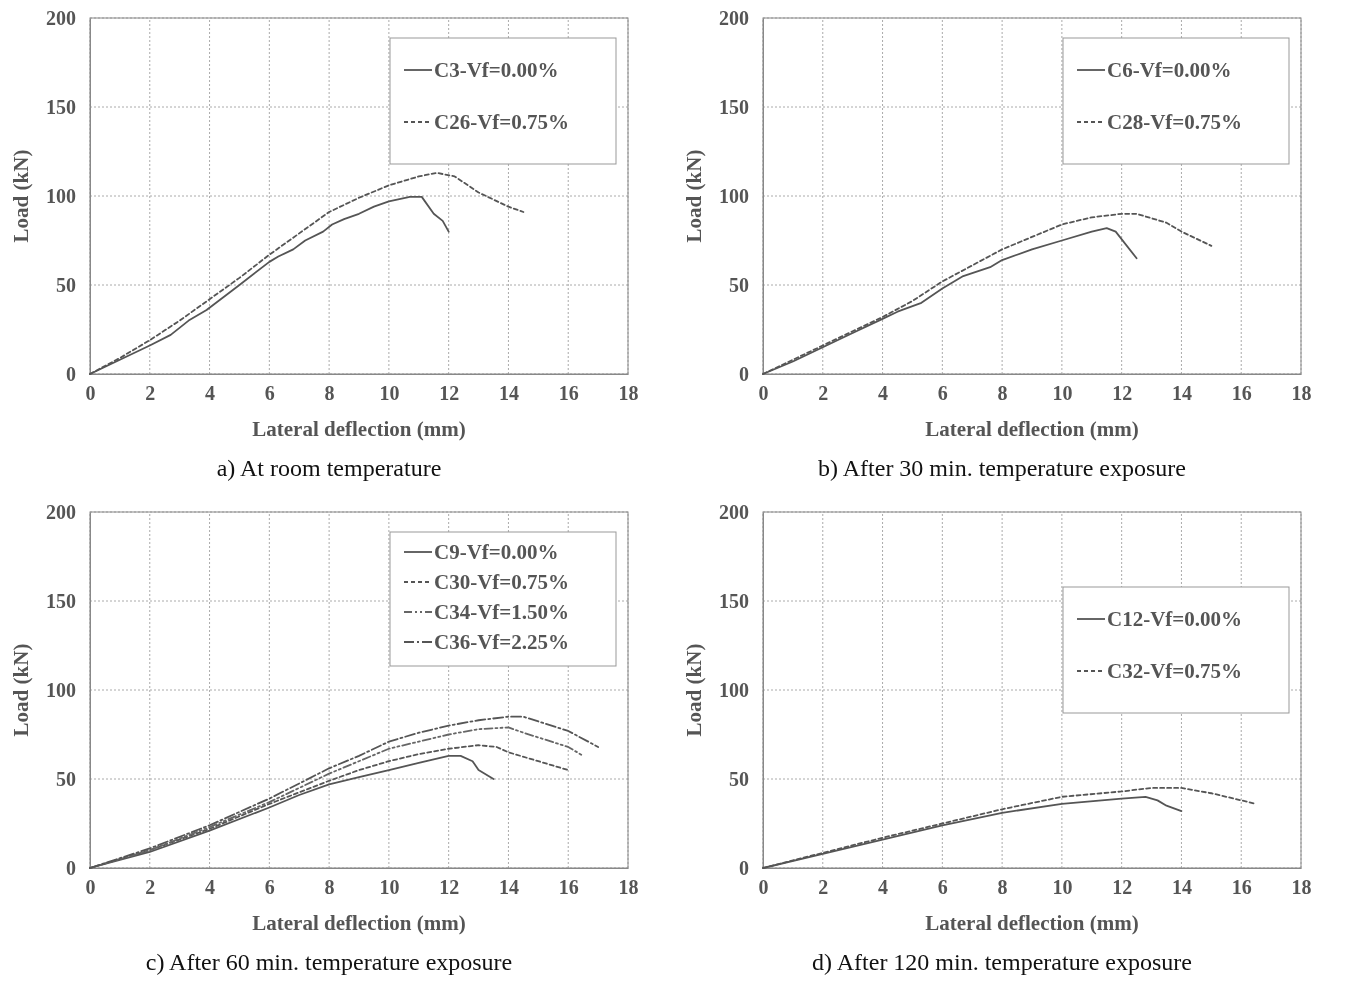  What do you see at coordinates (1175, 122) in the screenshot?
I see `legend-label: C28-Vf=0.75%` at bounding box center [1175, 122].